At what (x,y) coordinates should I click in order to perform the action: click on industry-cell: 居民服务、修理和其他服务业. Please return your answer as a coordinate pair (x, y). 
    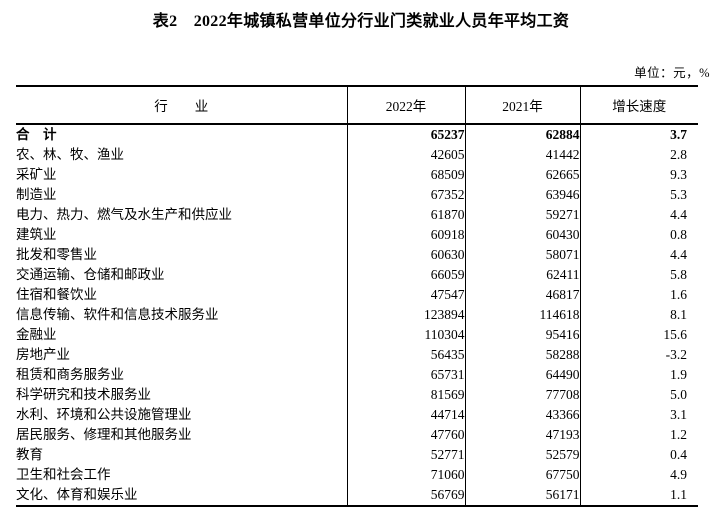
    Looking at the image, I should click on (104, 434).